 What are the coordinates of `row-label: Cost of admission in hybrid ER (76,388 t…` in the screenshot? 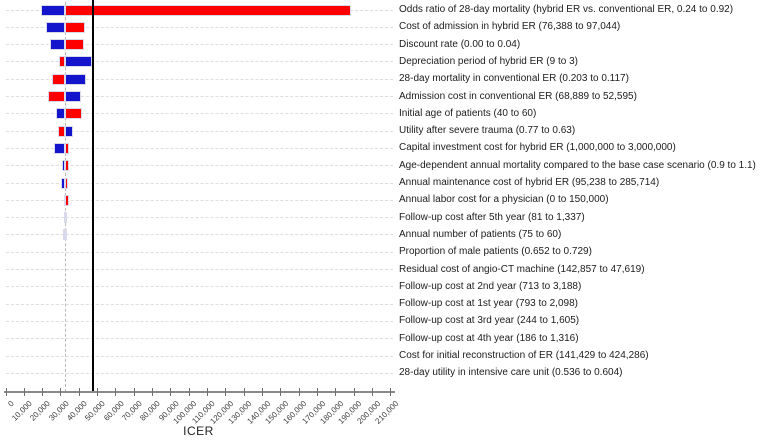 It's located at (510, 27).